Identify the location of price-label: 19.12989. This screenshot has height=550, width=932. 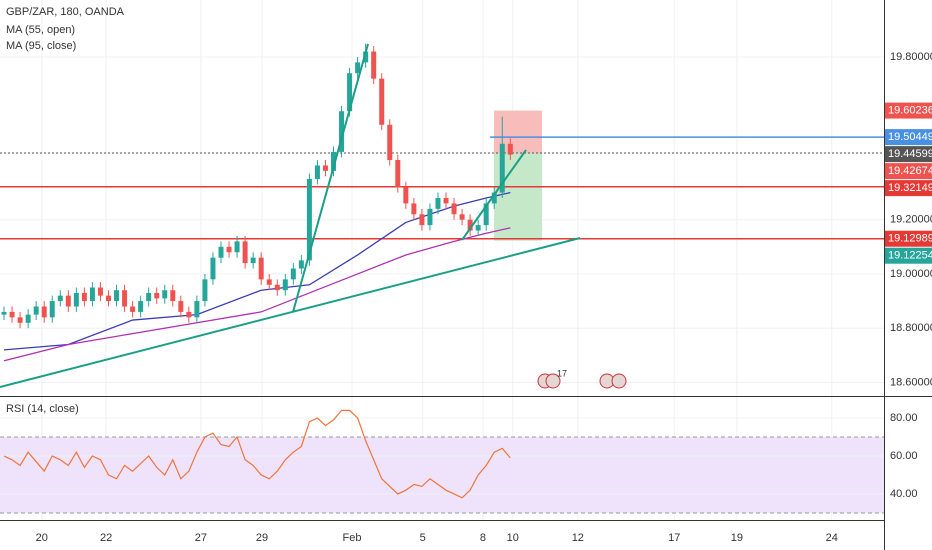
(910, 239).